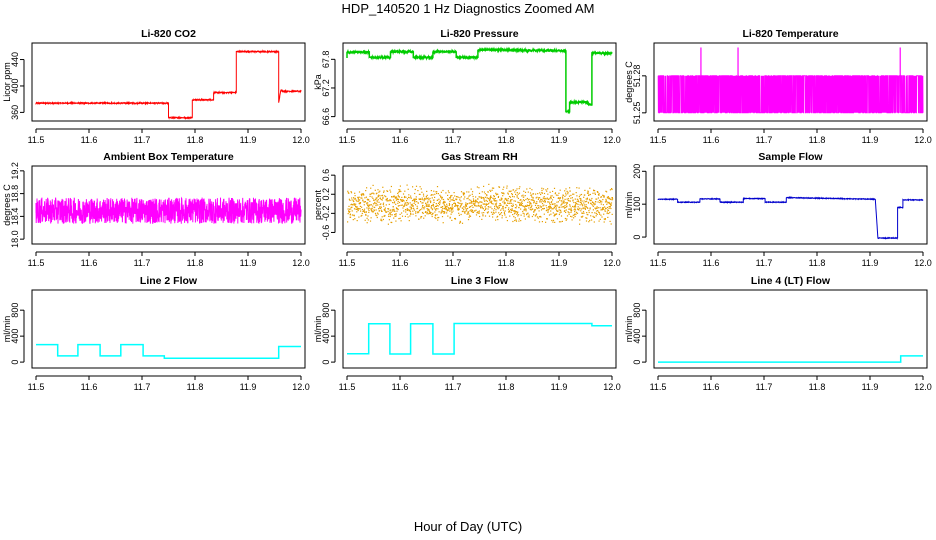 The image size is (936, 540). Describe the element at coordinates (326, 194) in the screenshot. I see `y-tick-label: 0.2` at that location.